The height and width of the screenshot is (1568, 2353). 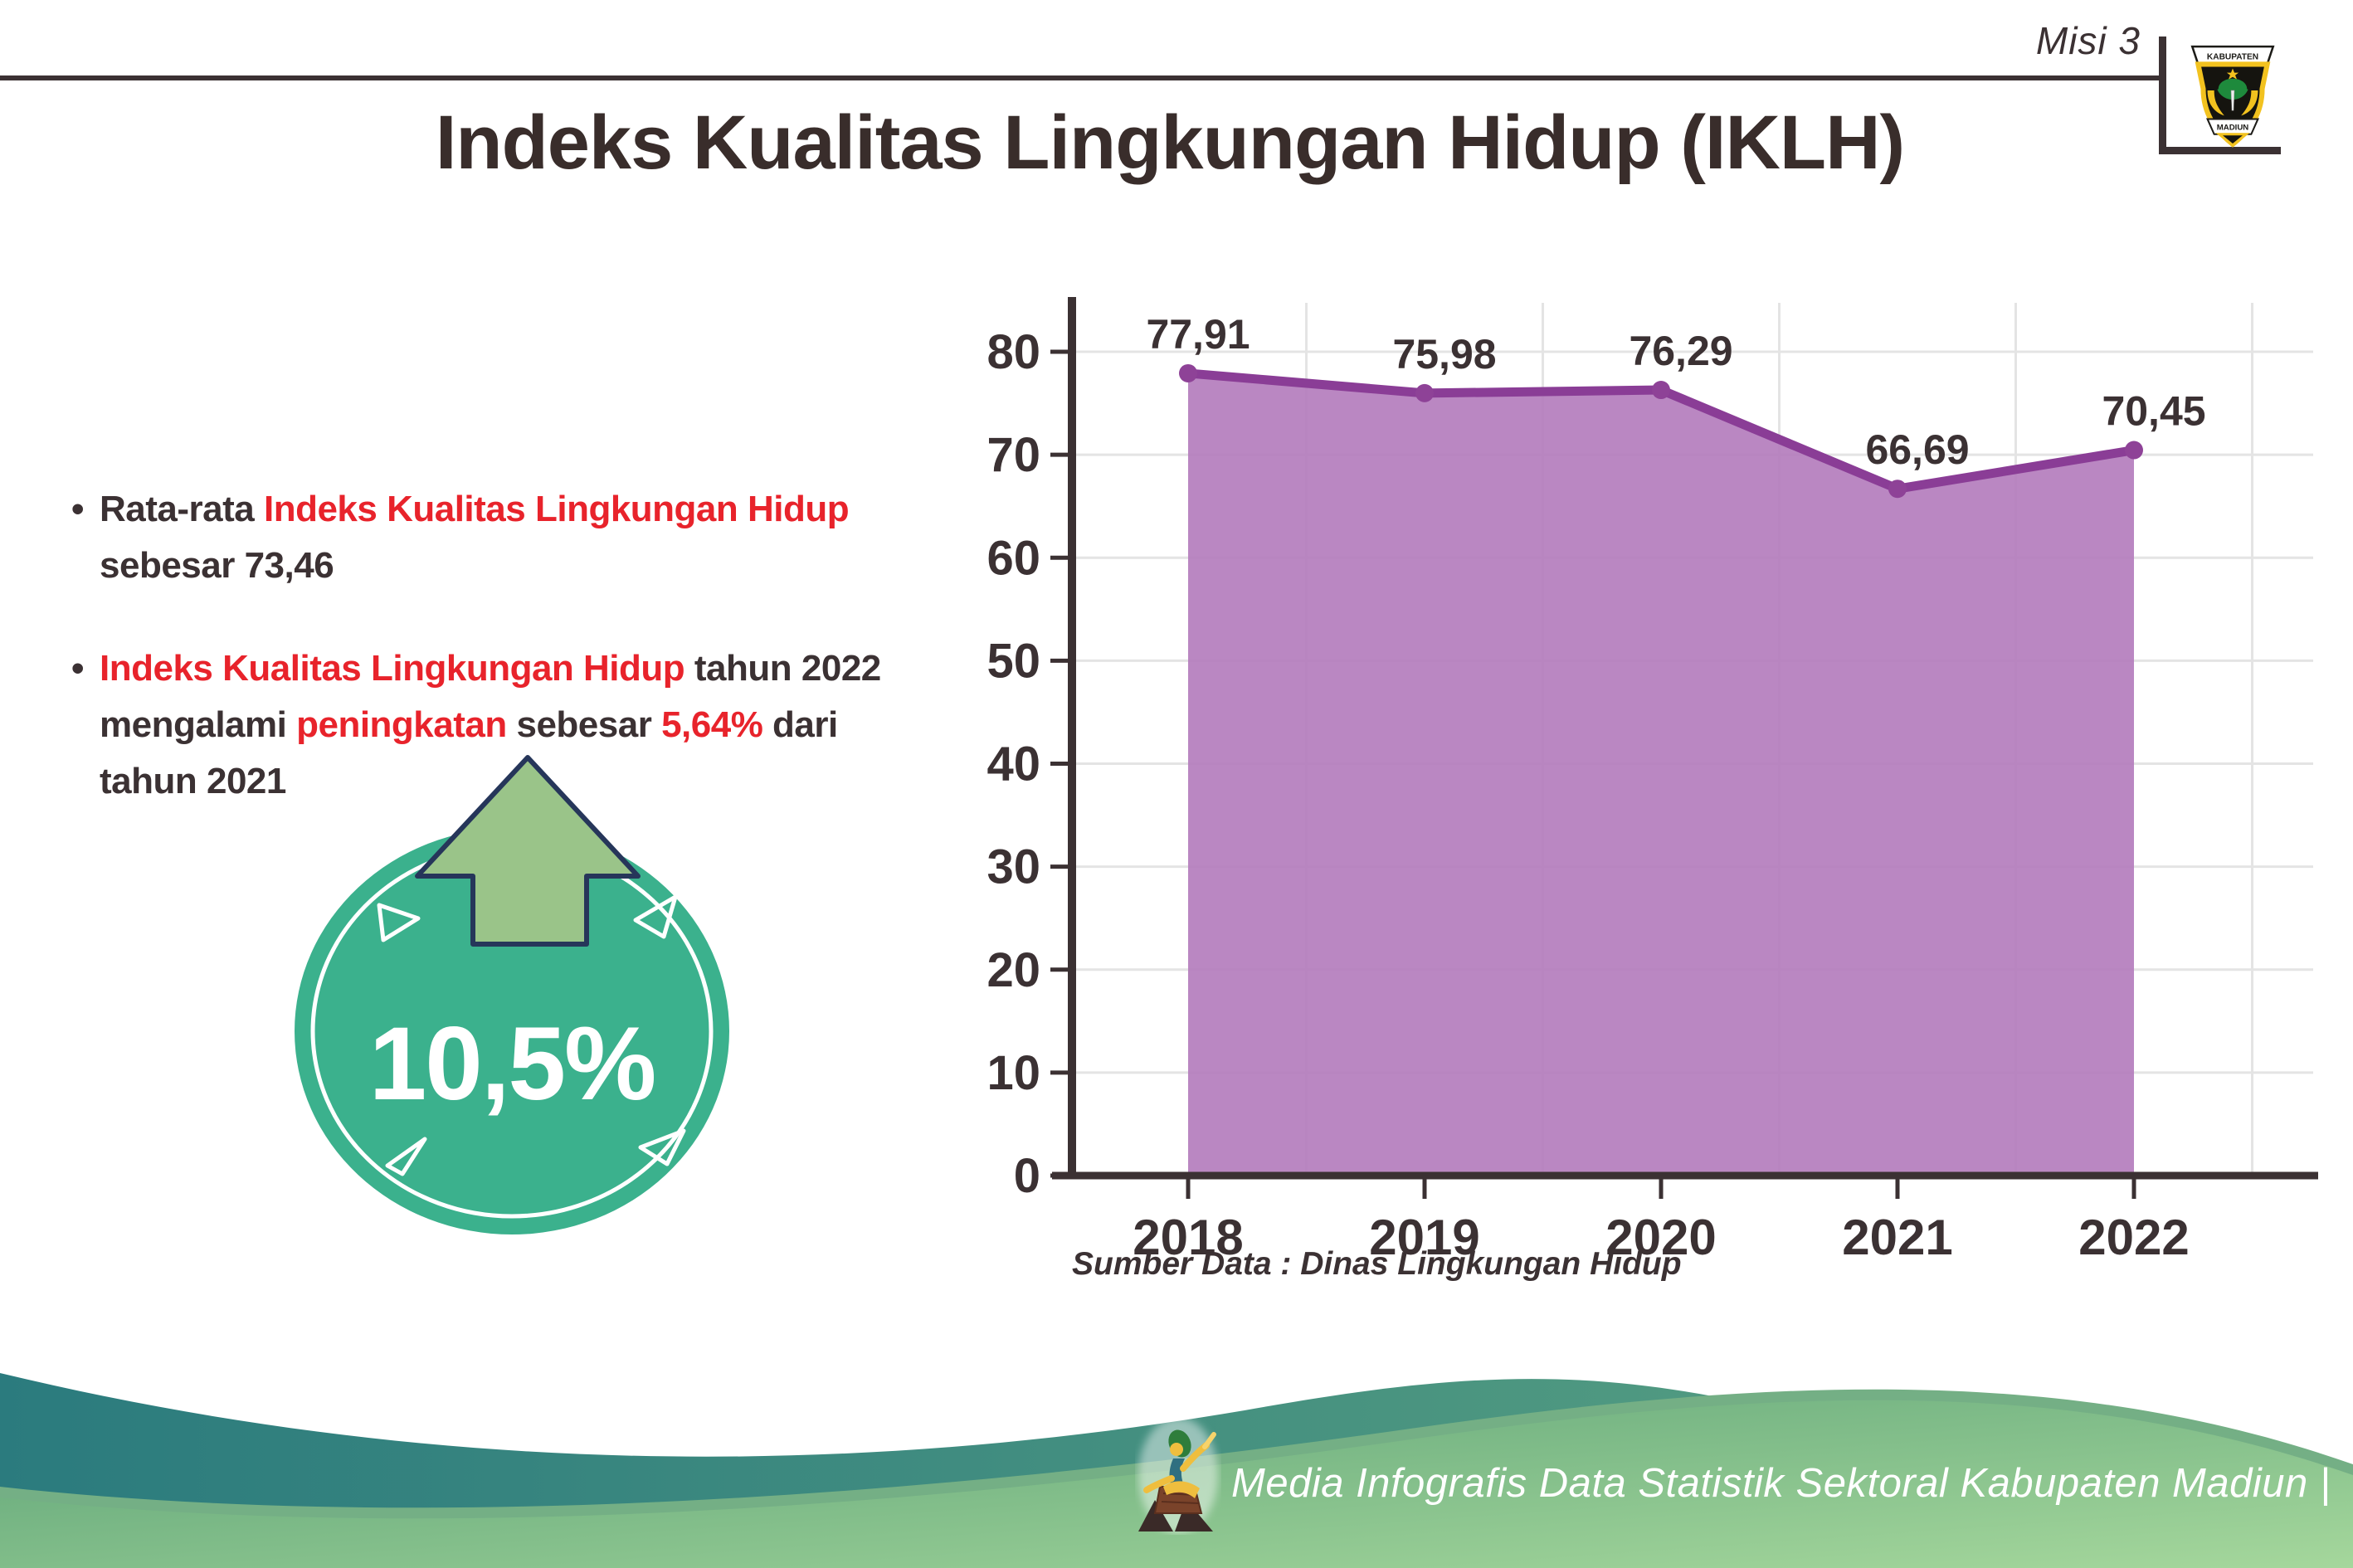 I want to click on bullet-text-segment: sebesar 73,46, so click(x=217, y=565).